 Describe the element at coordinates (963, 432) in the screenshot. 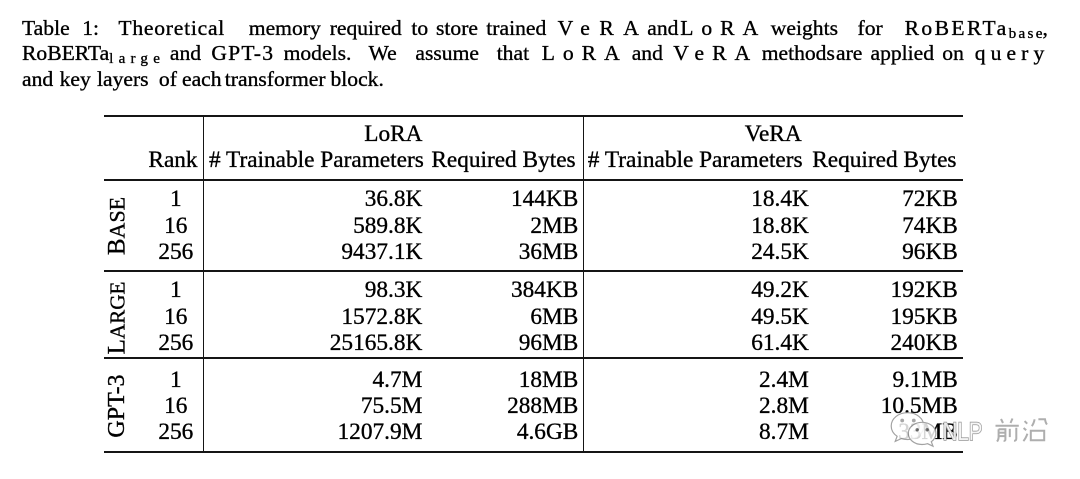

I see `svg-text: NLP` at that location.